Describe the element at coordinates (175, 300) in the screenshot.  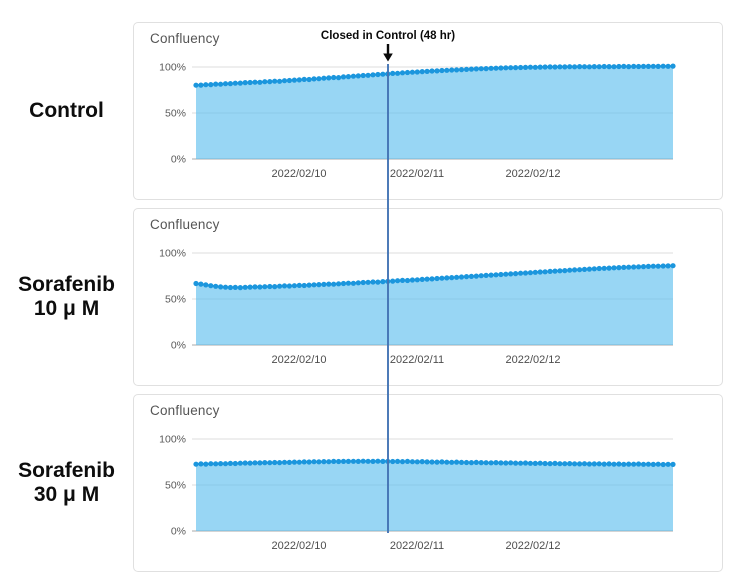
I see `y-tick-label: 50%` at that location.